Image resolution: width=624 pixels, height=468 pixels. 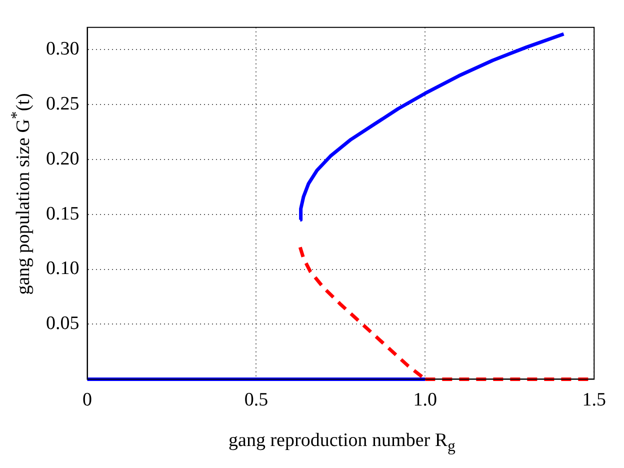 I want to click on y-tick-label: 0.25, so click(x=63, y=103).